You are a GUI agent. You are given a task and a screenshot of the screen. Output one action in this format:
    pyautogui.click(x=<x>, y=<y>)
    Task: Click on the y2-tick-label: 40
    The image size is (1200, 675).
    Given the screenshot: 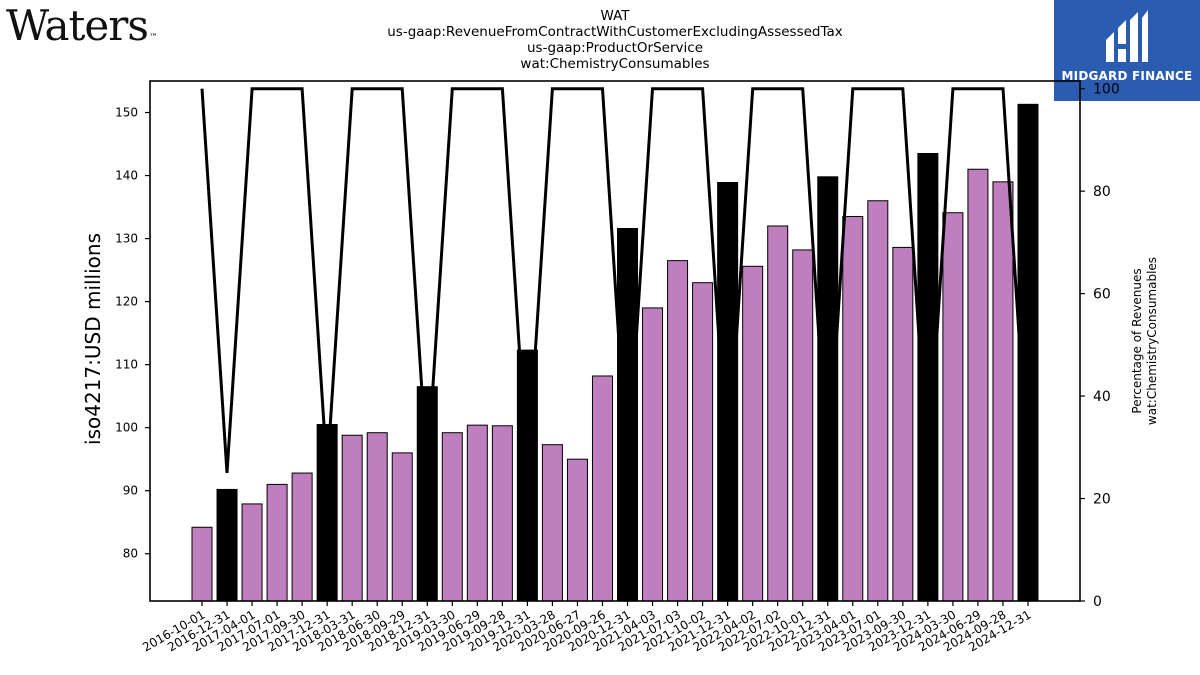 What is the action you would take?
    pyautogui.click(x=1102, y=397)
    